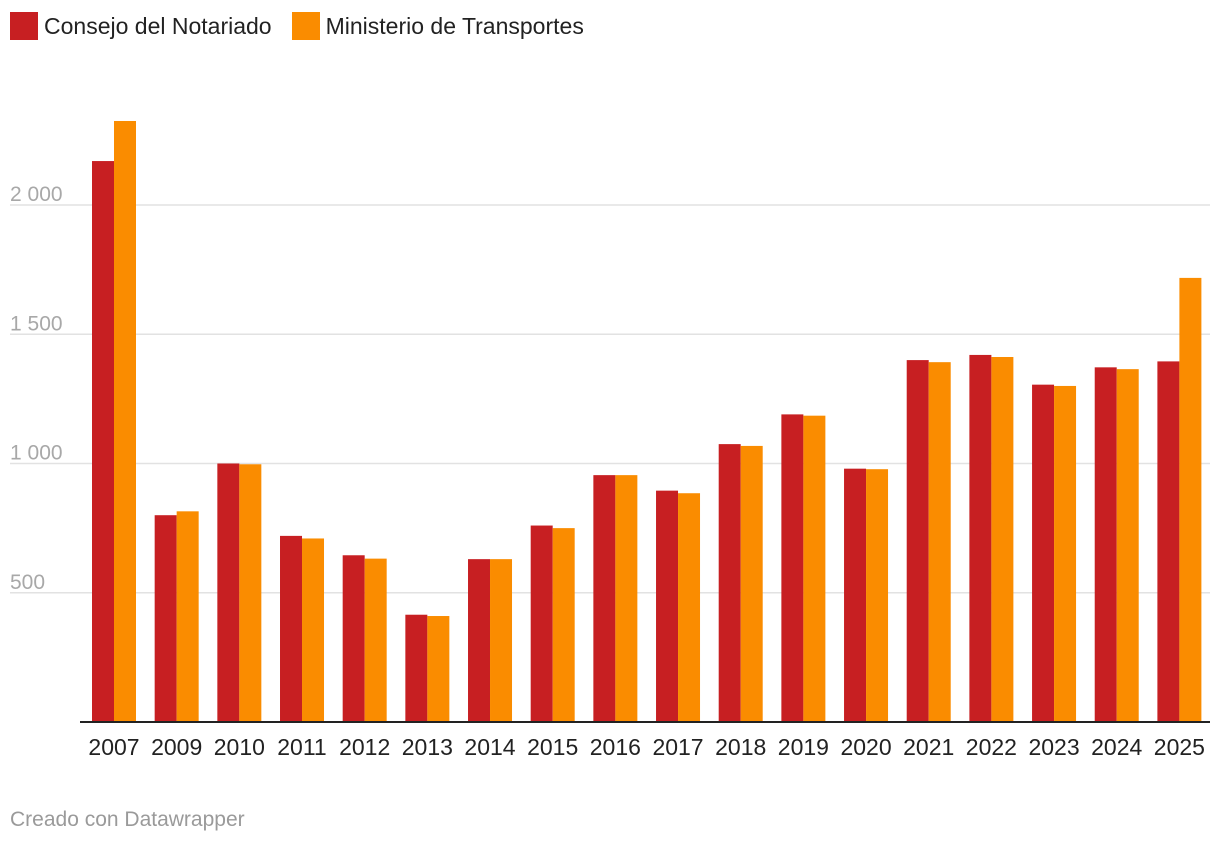 This screenshot has width=1220, height=844. I want to click on x-tick-label: 2024, so click(1116, 747).